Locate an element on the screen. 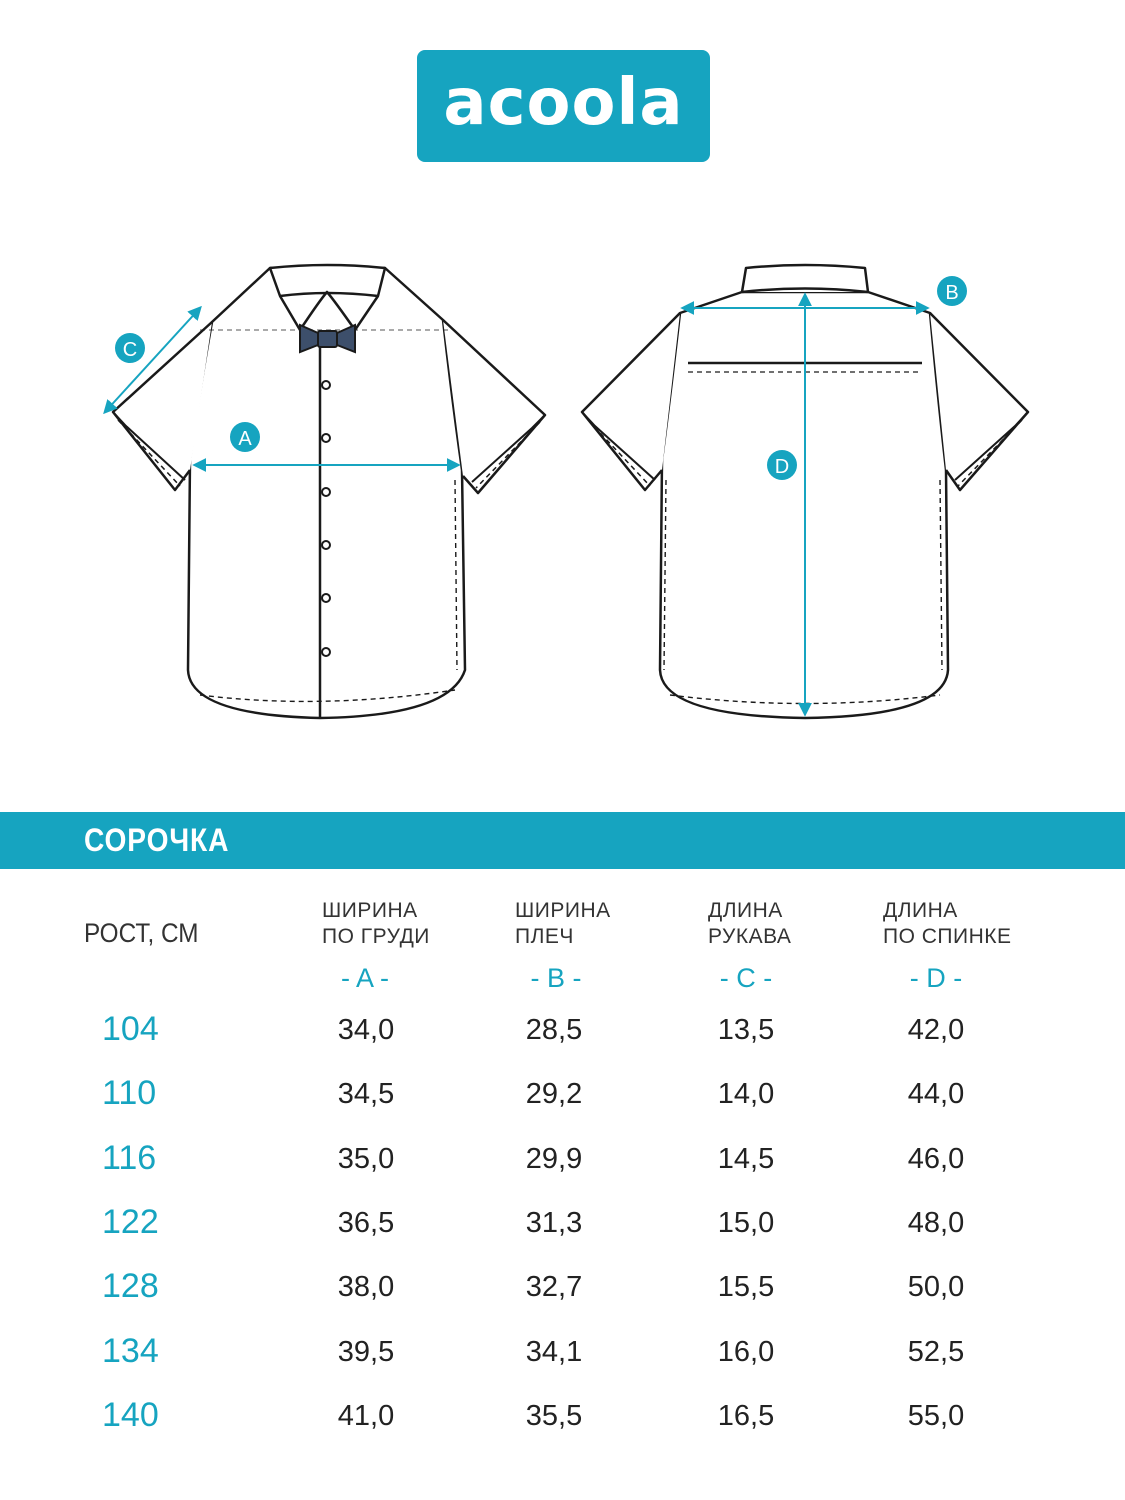  column-header-sleeve-length: ДЛИНА РУКАВА is located at coordinates (788, 924).